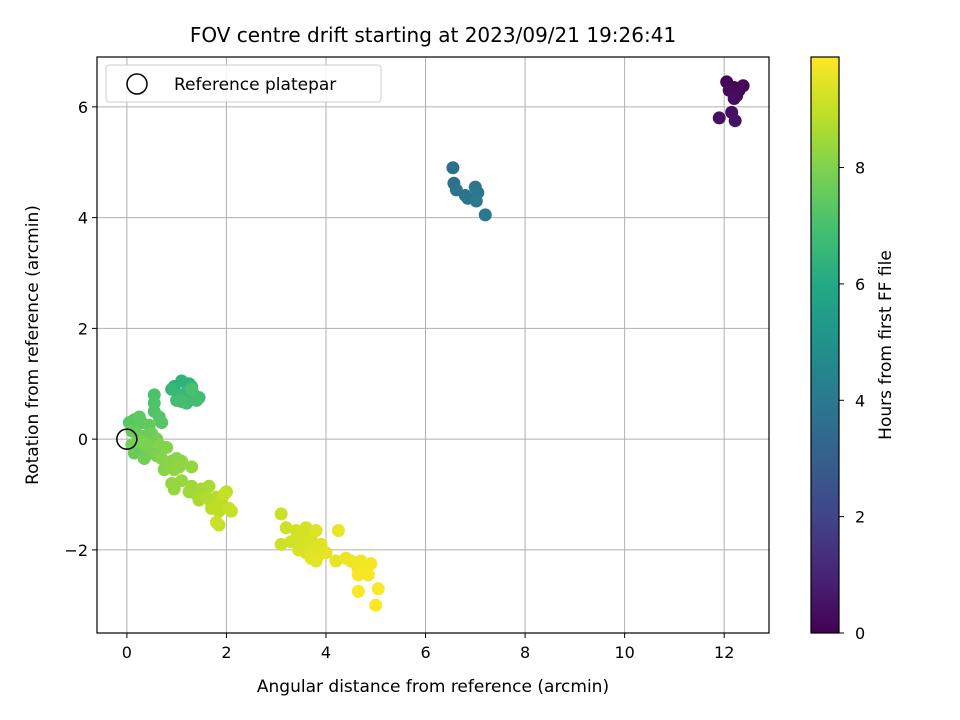  I want to click on x-tick-label: 8, so click(525, 652).